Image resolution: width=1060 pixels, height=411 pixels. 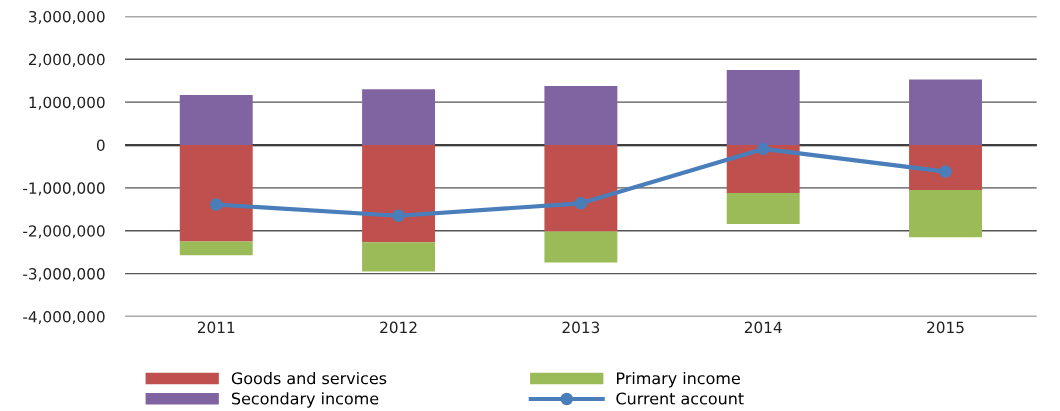 What do you see at coordinates (398, 327) in the screenshot?
I see `x-tick-label: 2012` at bounding box center [398, 327].